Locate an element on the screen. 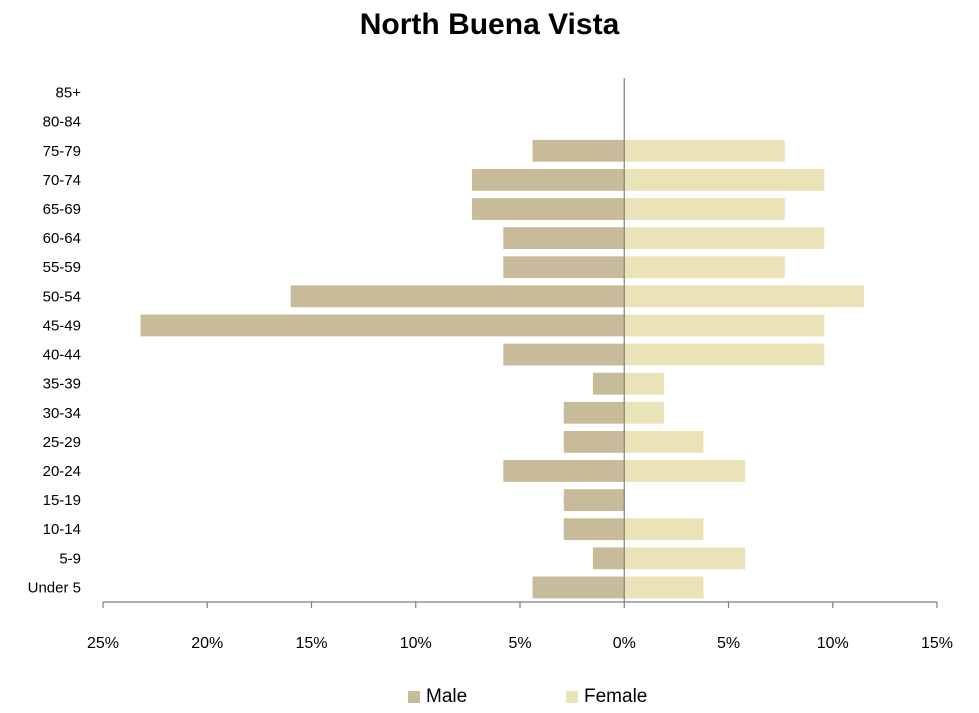 This screenshot has height=713, width=979. y-tick-label: 20-24 is located at coordinates (62, 471).